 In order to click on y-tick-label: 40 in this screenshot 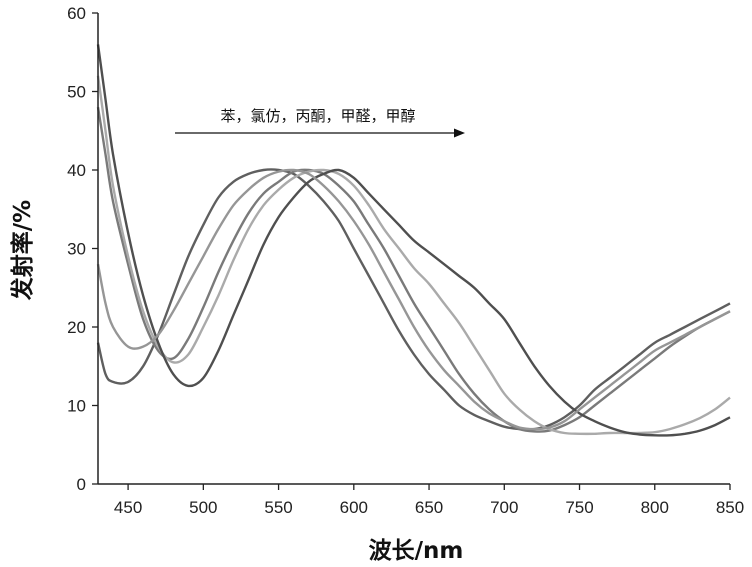, I will do `click(76, 170)`.